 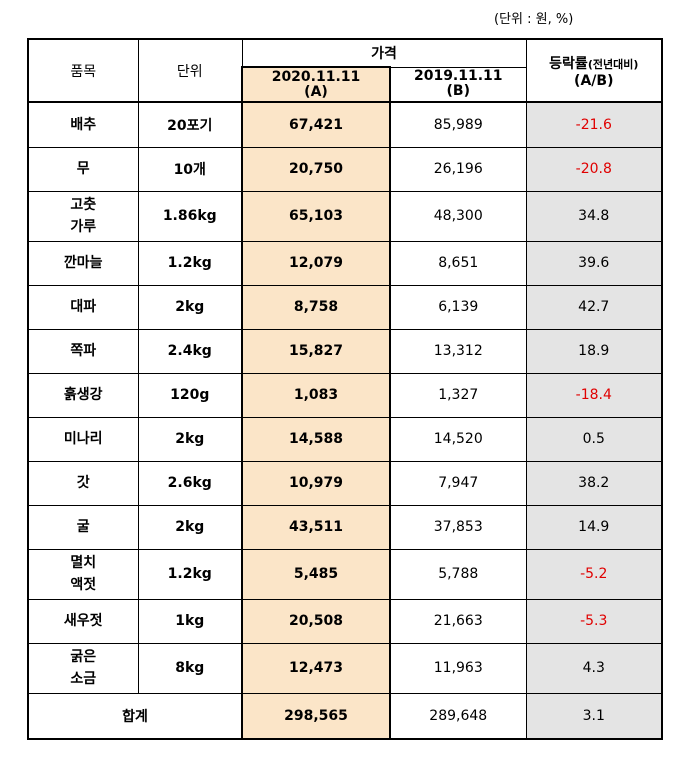 What do you see at coordinates (316, 307) in the screenshot?
I see `price-a-cell: 8,758` at bounding box center [316, 307].